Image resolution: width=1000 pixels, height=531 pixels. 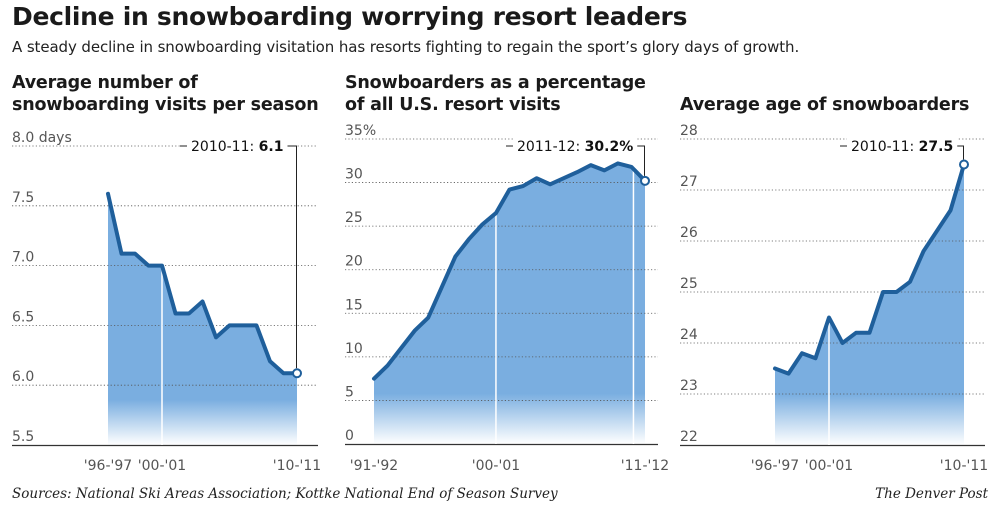 What do you see at coordinates (354, 175) in the screenshot?
I see `chart-2-ytick-label: 30` at bounding box center [354, 175].